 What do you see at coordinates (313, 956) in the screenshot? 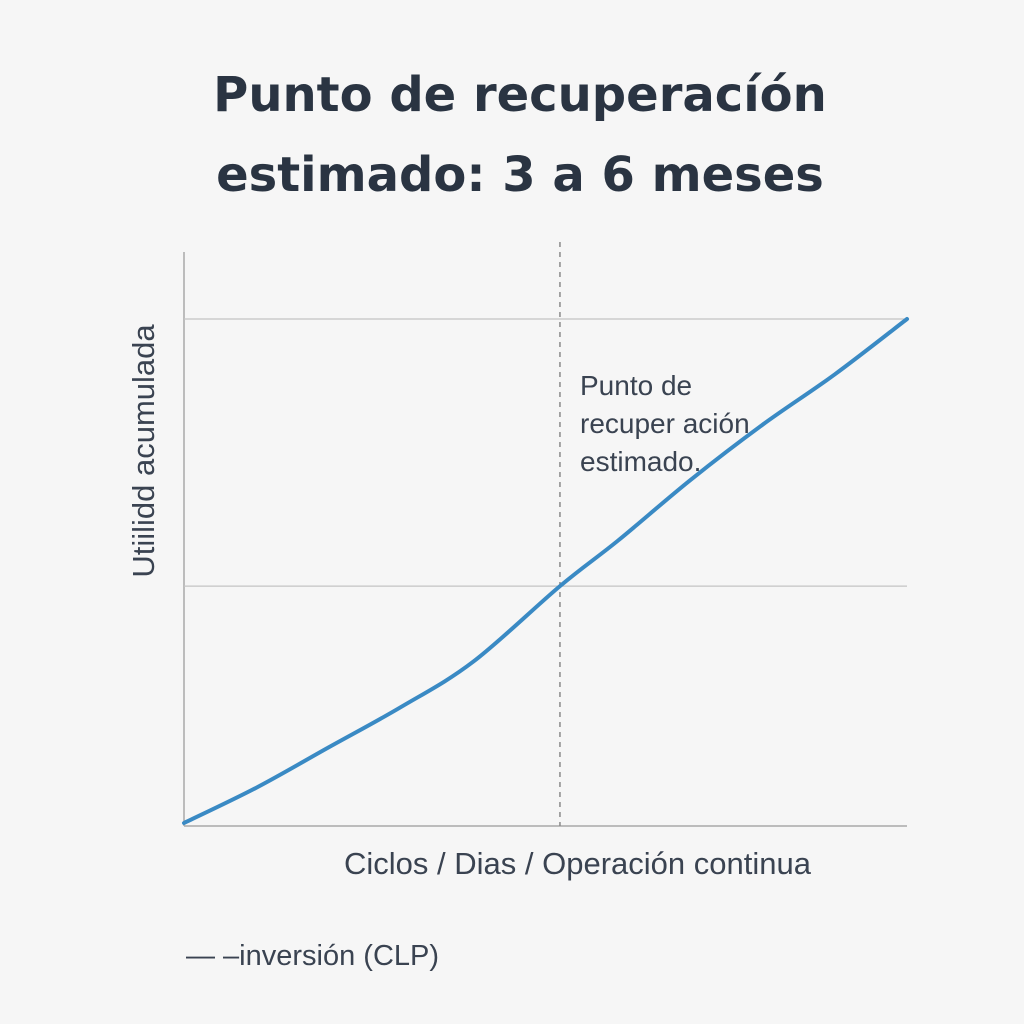
I see `legend: — –inversión (CLP)` at bounding box center [313, 956].